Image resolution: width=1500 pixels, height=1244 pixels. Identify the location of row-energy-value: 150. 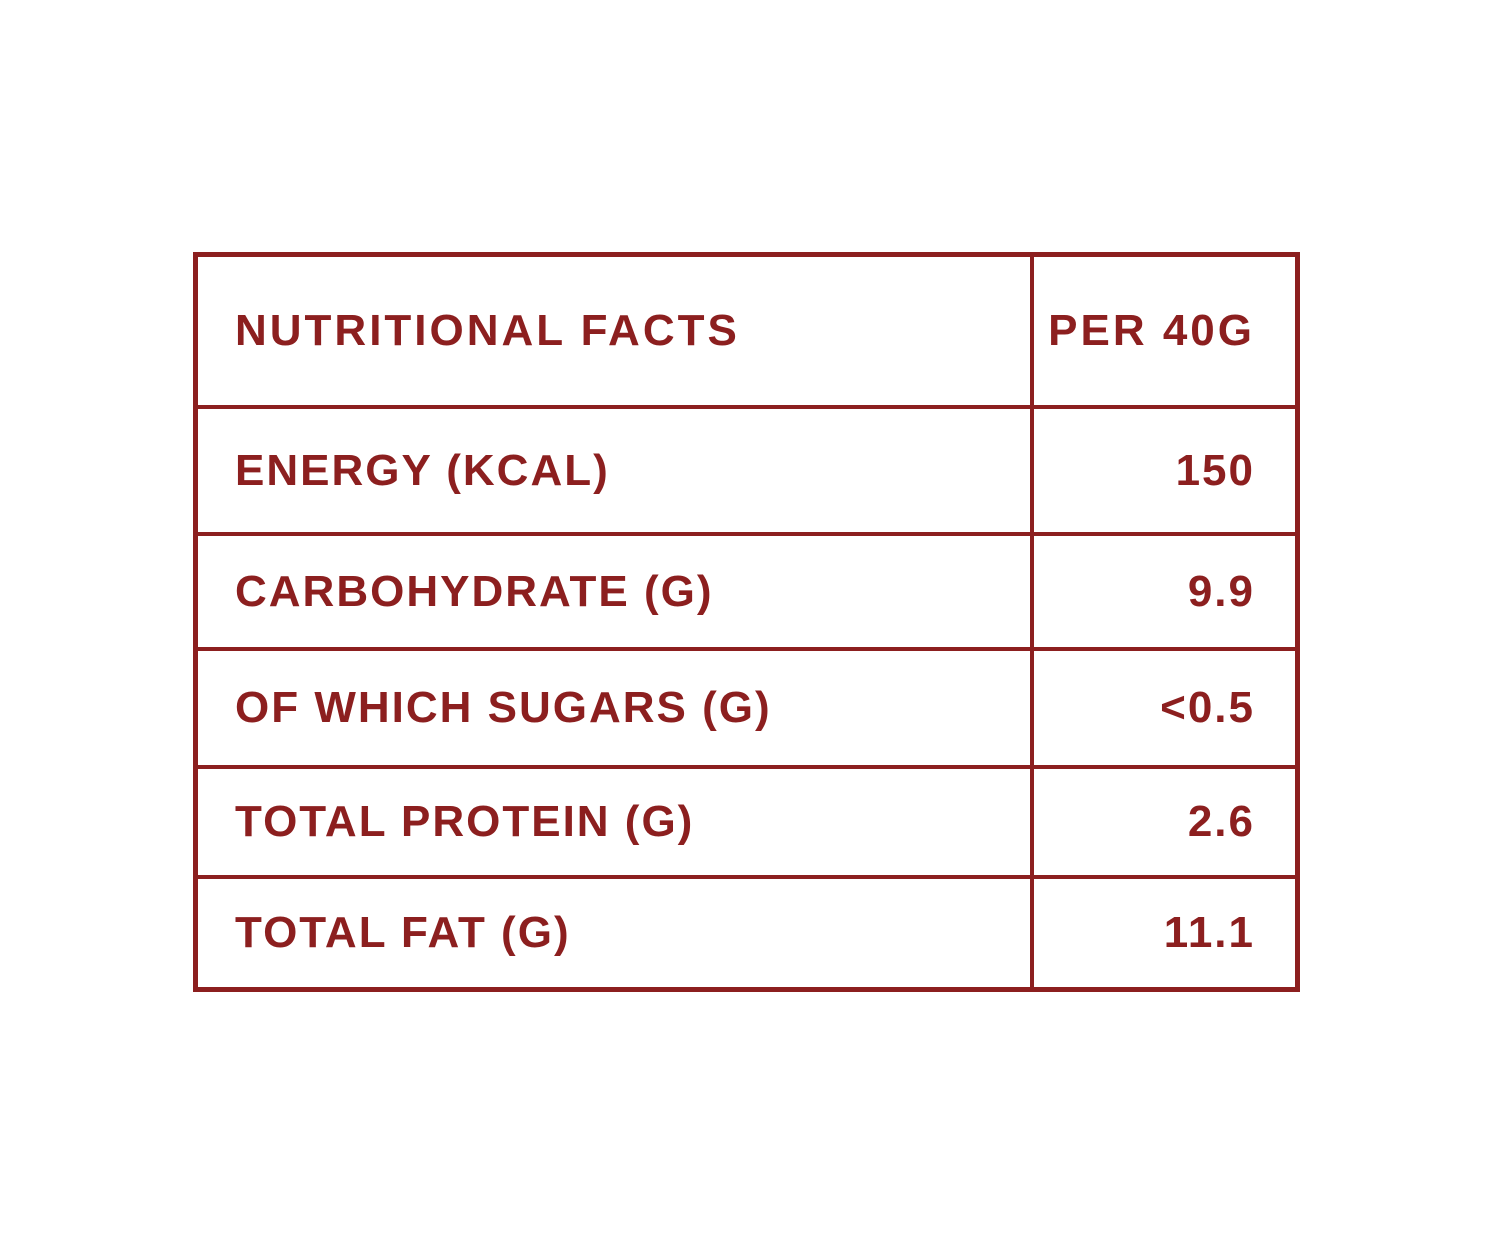
(1162, 468).